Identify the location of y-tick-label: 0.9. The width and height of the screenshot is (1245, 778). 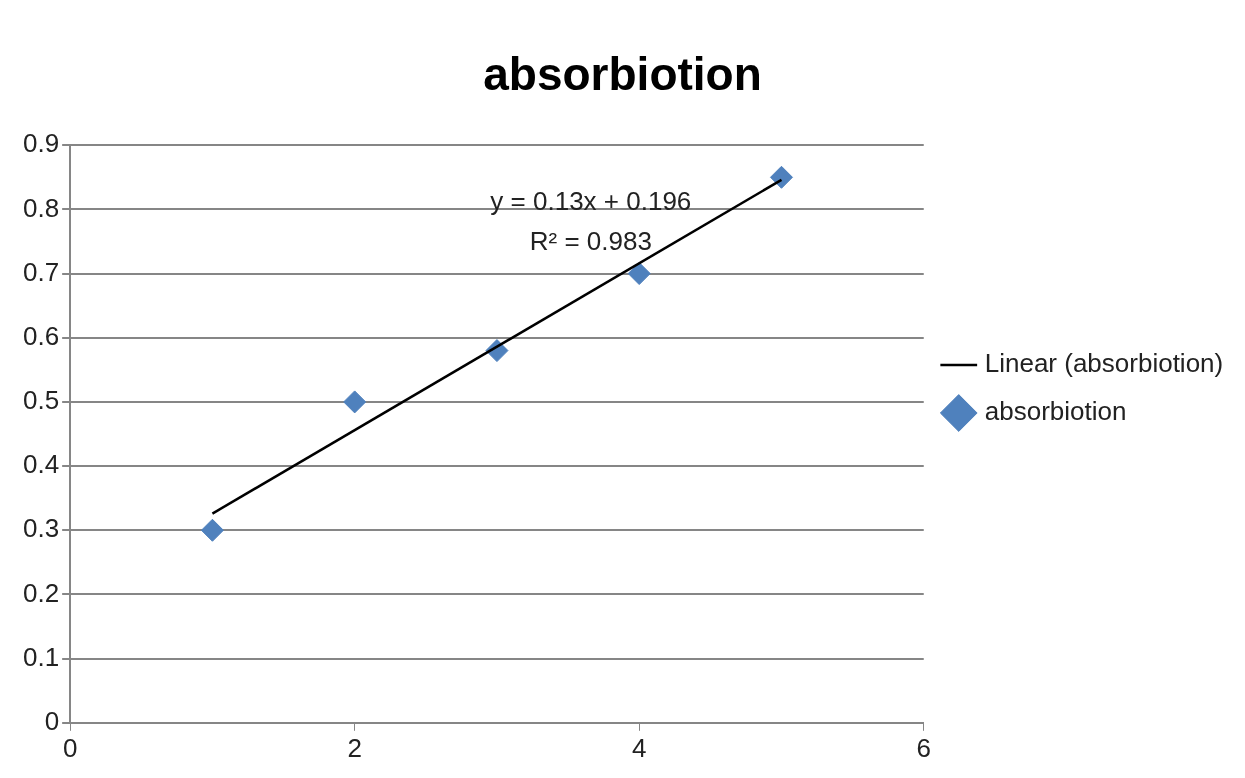
(41, 143).